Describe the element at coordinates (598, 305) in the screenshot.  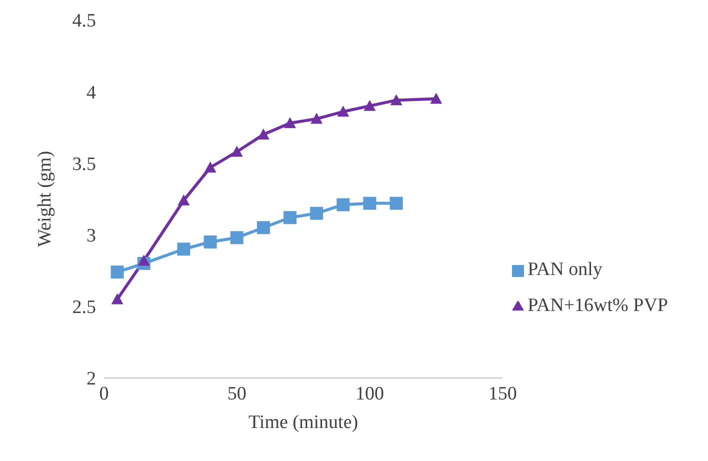
I see `legend-label: PAN+16wt% PVP` at that location.